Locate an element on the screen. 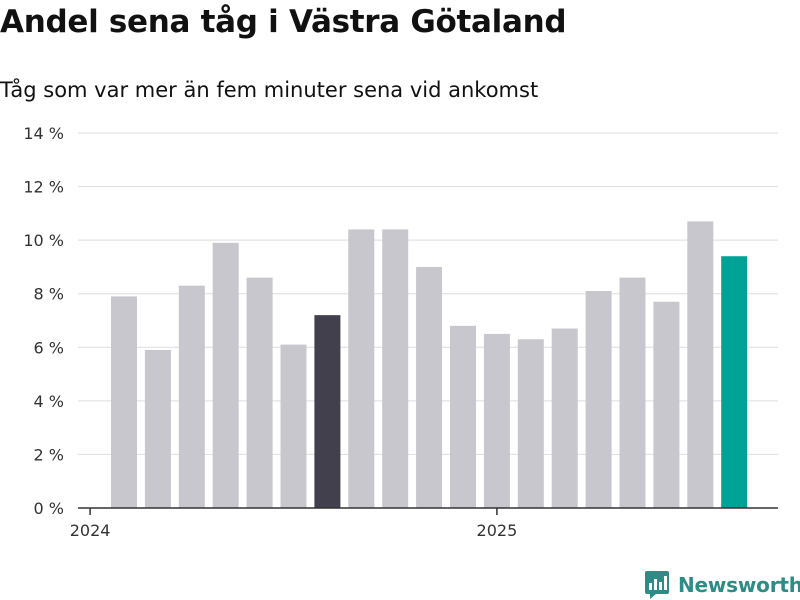 The height and width of the screenshot is (600, 800). y-tick-label: 6 % is located at coordinates (49, 347).